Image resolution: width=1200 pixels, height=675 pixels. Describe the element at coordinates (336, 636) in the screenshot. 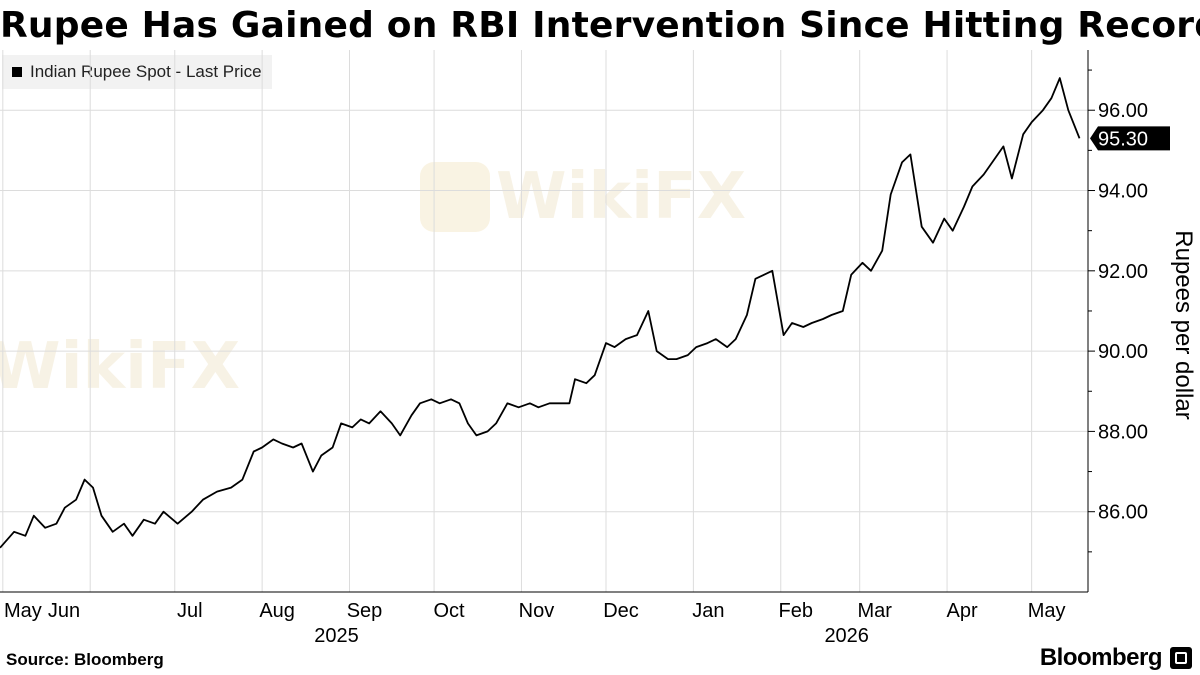

I see `x-year-label: 2025` at that location.